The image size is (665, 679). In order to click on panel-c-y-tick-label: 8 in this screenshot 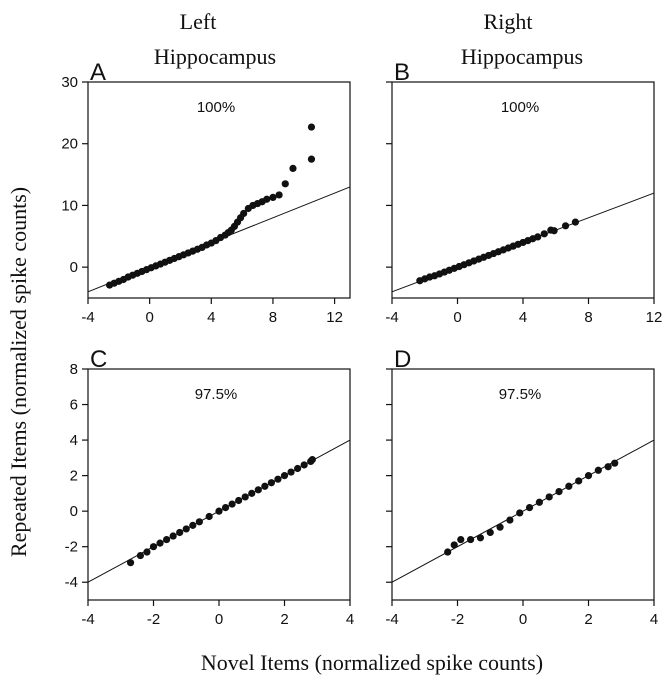, I will do `click(74, 369)`.